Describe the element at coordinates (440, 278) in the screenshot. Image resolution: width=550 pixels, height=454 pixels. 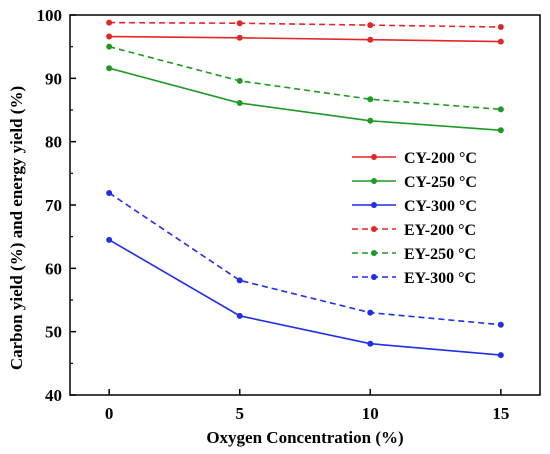
I see `legend-label: EY-300 °C` at that location.